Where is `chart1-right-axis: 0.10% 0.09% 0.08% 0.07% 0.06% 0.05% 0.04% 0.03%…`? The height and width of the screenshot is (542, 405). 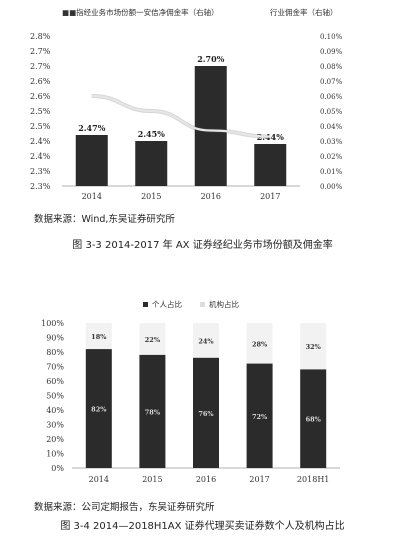 chart1-right-axis: 0.10% 0.09% 0.08% 0.07% 0.06% 0.05% 0.04% 0.03%… is located at coordinates (331, 112).